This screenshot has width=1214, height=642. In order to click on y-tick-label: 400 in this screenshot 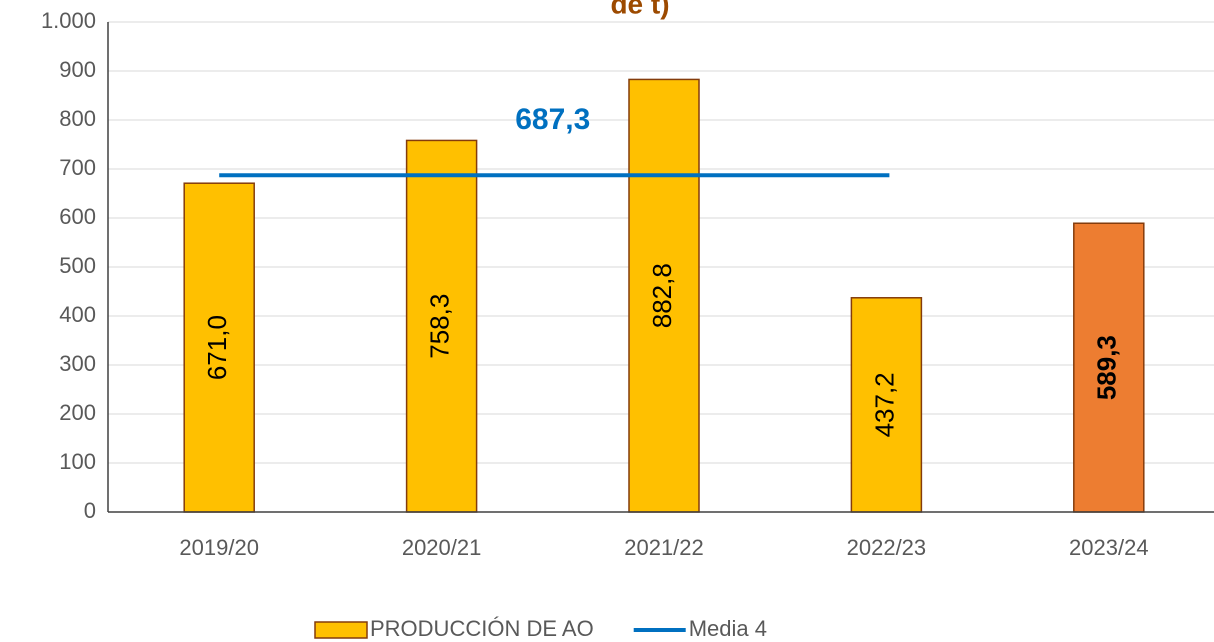, I will do `click(77, 314)`.